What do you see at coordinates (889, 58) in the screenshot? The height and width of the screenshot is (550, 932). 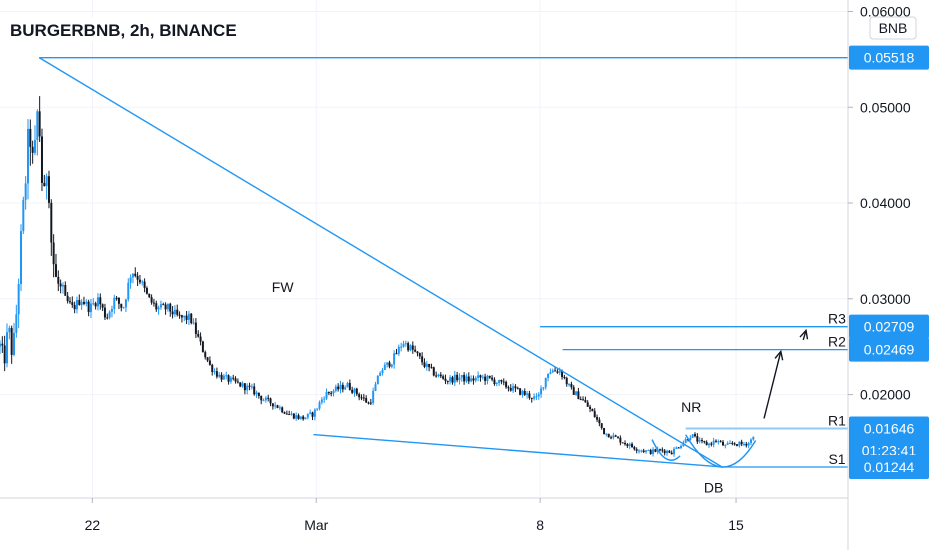 I see `price-tag-value: 0.05518` at bounding box center [889, 58].